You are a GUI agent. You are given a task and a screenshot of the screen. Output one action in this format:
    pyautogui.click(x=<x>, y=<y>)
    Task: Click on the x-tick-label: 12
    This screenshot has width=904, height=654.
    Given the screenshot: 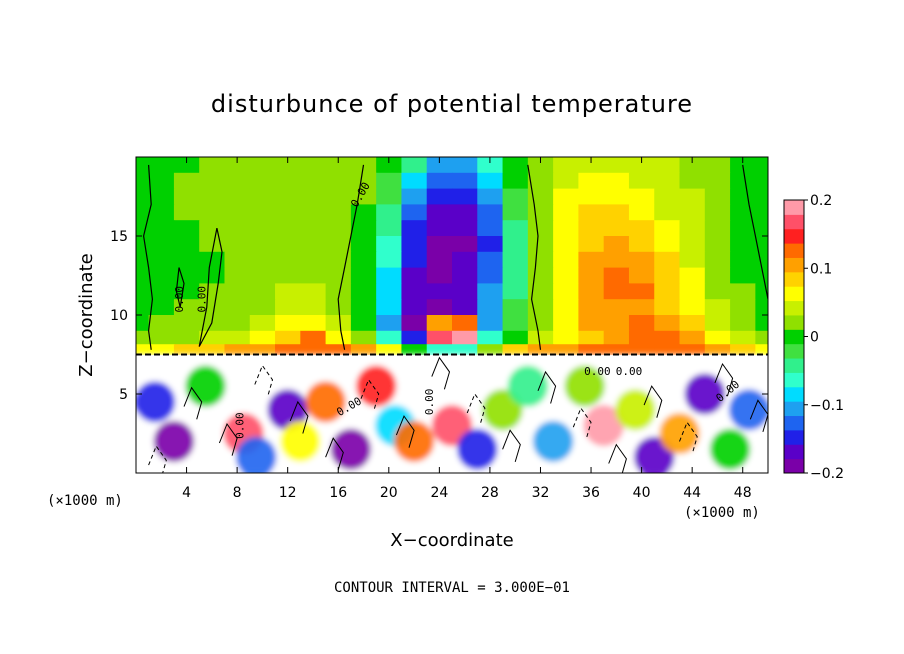 What is the action you would take?
    pyautogui.click(x=288, y=493)
    